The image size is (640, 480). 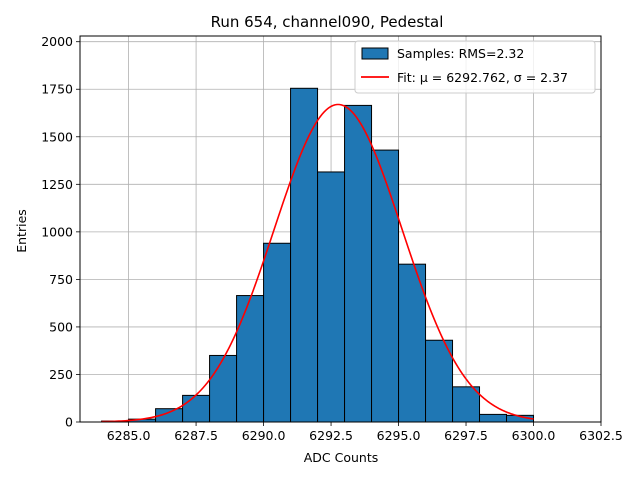 I want to click on y-tick-label: 1500, so click(x=57, y=136).